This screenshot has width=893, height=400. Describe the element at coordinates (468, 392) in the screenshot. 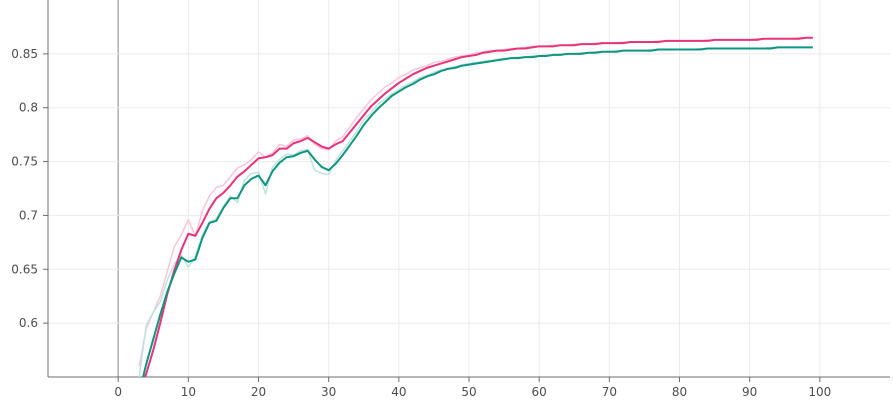

I see `x-tick-label: 50` at that location.